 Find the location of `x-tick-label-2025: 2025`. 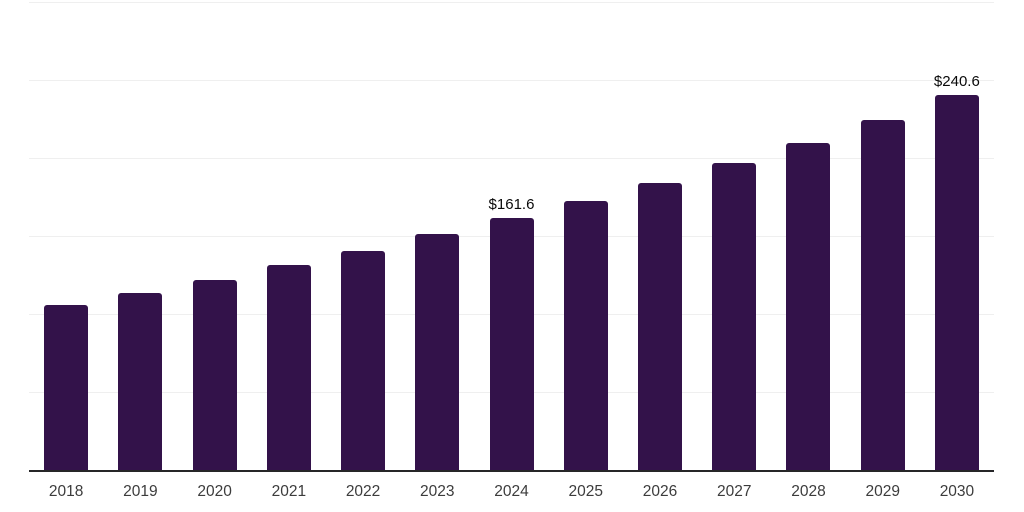

x-tick-label-2025: 2025 is located at coordinates (585, 491).